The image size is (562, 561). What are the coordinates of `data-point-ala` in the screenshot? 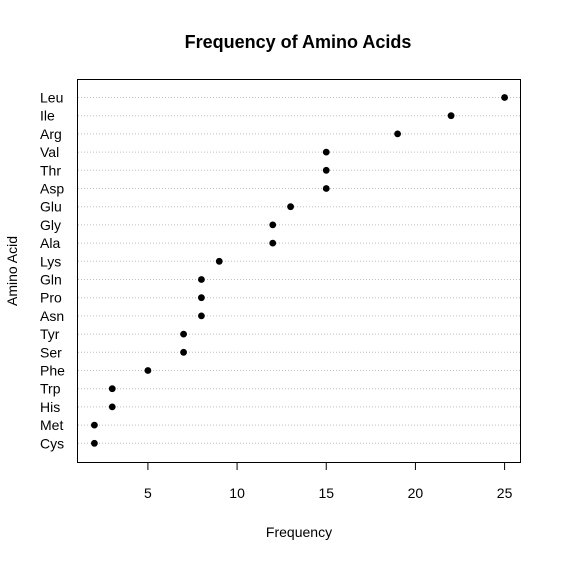 It's located at (273, 243).